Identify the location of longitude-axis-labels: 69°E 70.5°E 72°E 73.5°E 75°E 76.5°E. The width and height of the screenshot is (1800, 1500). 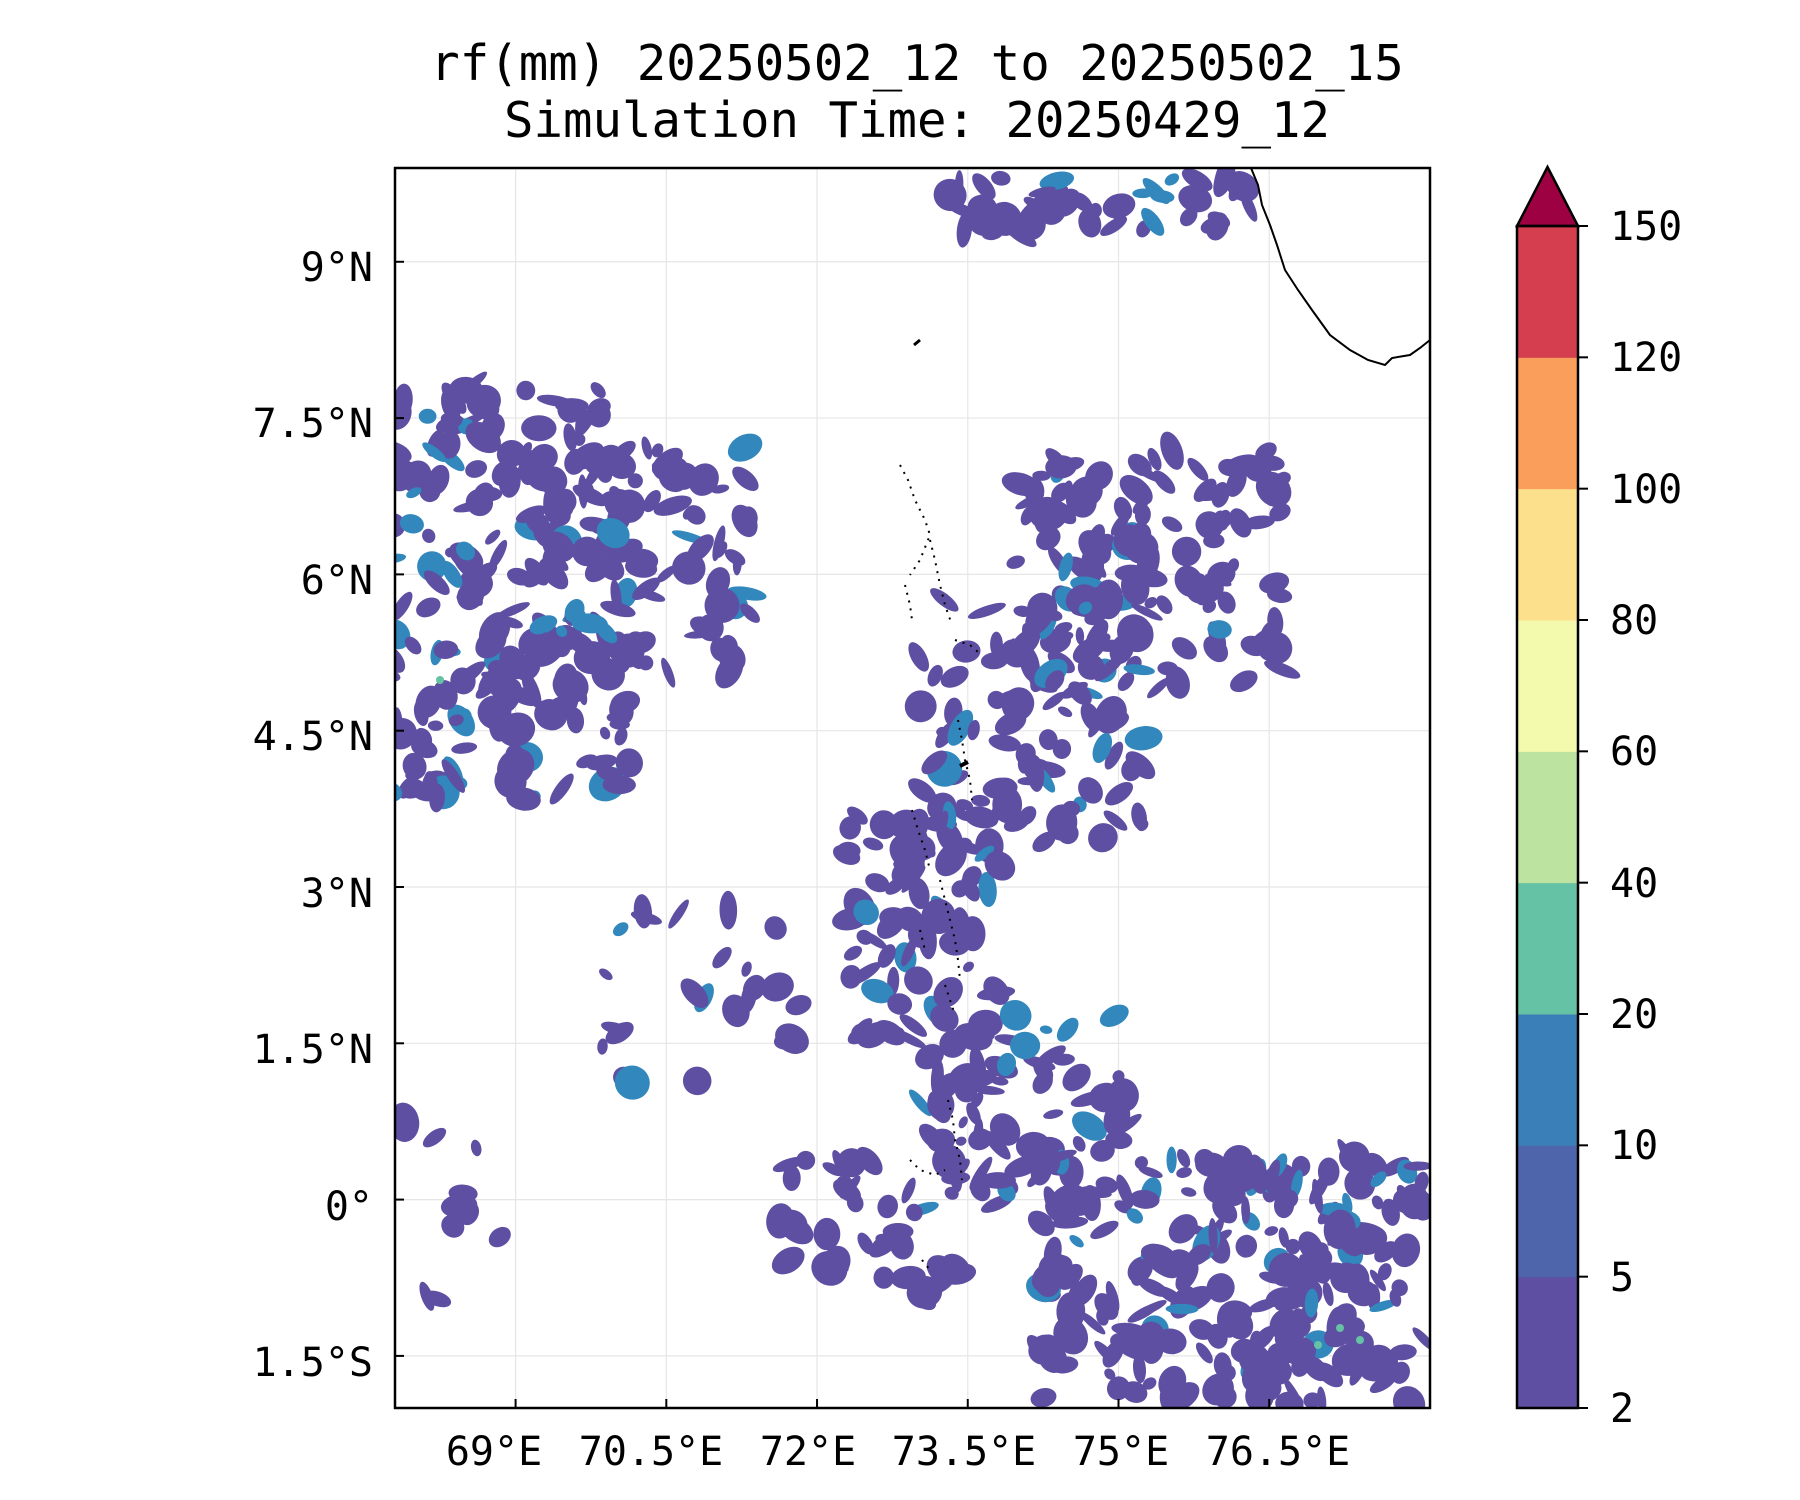
(898, 1452).